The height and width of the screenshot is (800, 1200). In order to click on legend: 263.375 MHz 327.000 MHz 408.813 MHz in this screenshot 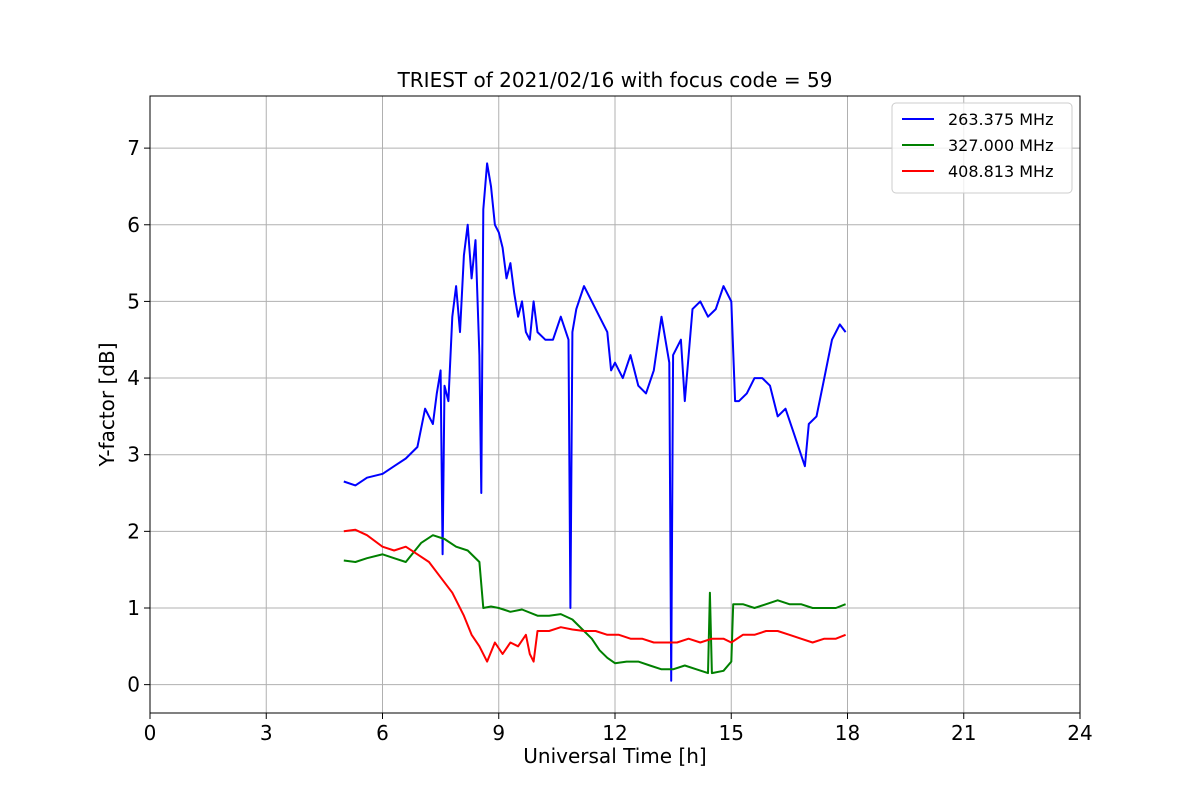, I will do `click(982, 148)`.